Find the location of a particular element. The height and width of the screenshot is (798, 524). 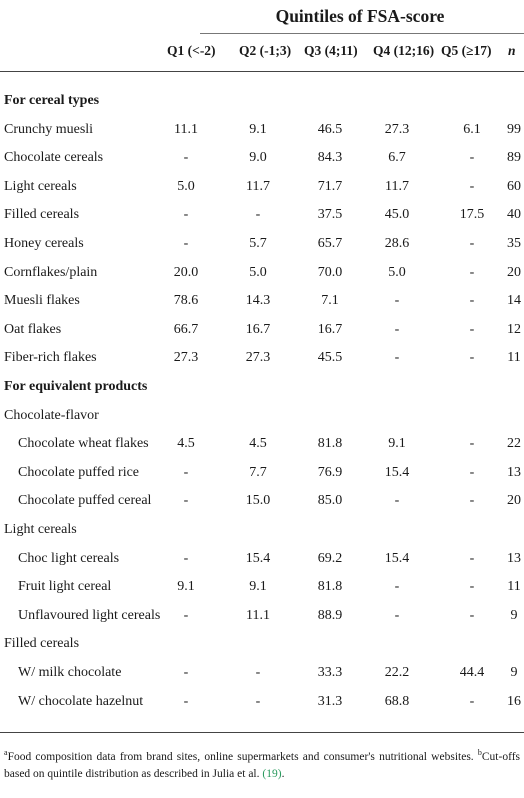

column-header-q3: Q3 (4;11) is located at coordinates (331, 50).